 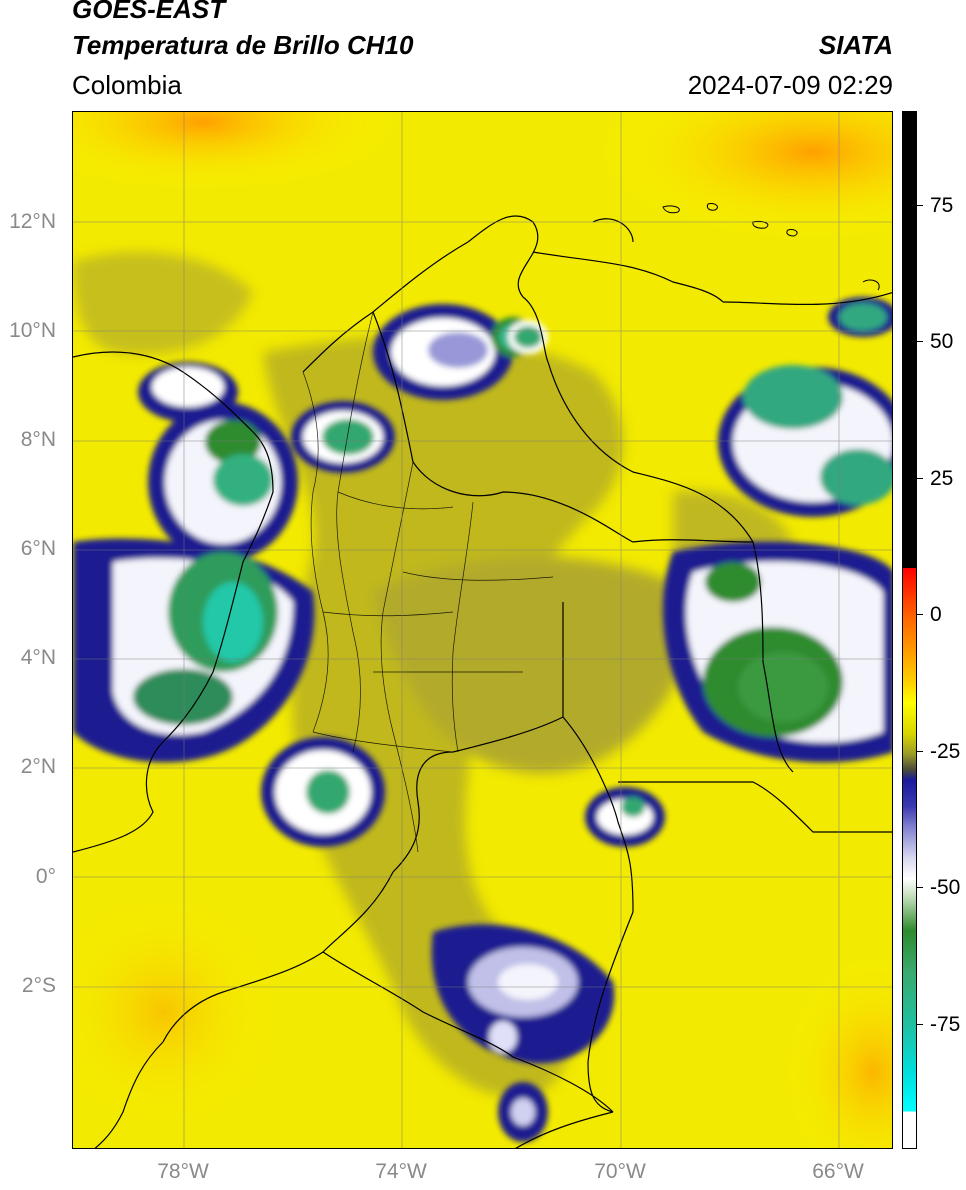 What do you see at coordinates (909, 630) in the screenshot?
I see `colorbar` at bounding box center [909, 630].